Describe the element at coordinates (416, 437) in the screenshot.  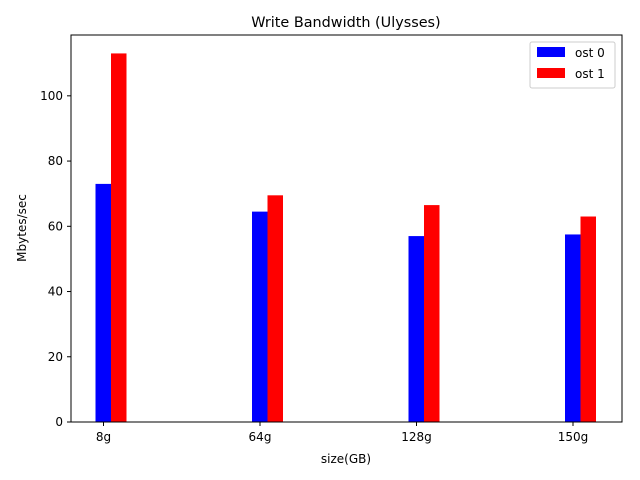
I see `x-tick-label: 128g` at that location.